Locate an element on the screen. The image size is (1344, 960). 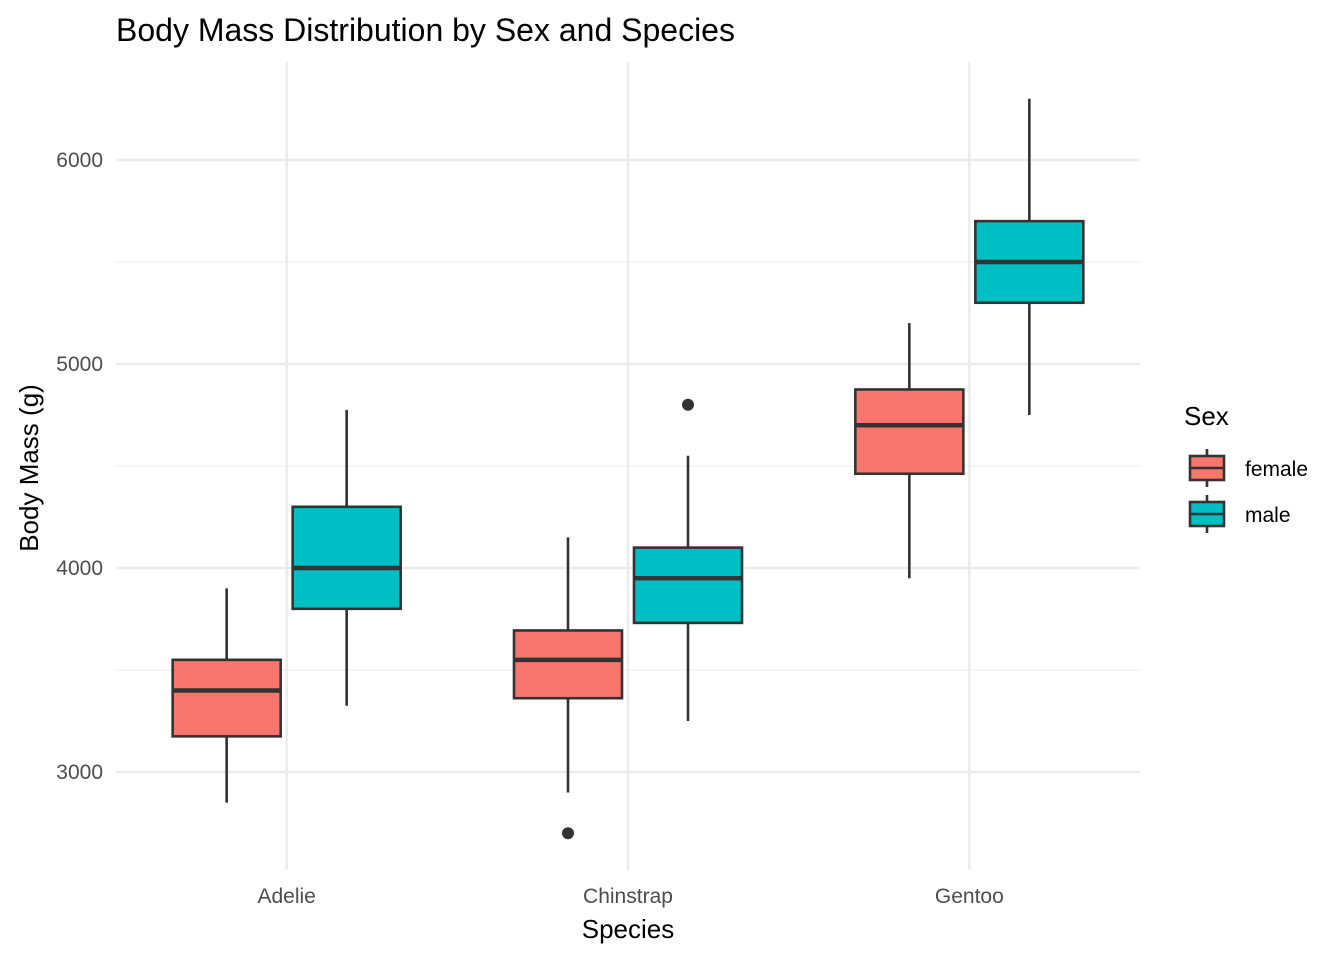
x-tick-label: Chinstrap is located at coordinates (628, 896).